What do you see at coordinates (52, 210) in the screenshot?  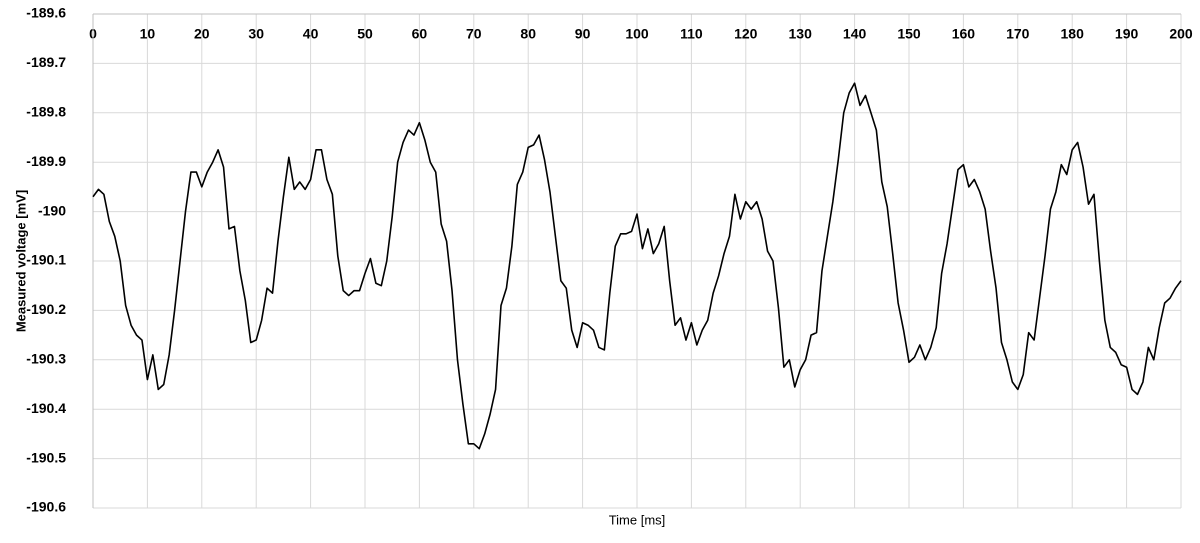 I see `y-tick-label: -190` at bounding box center [52, 210].